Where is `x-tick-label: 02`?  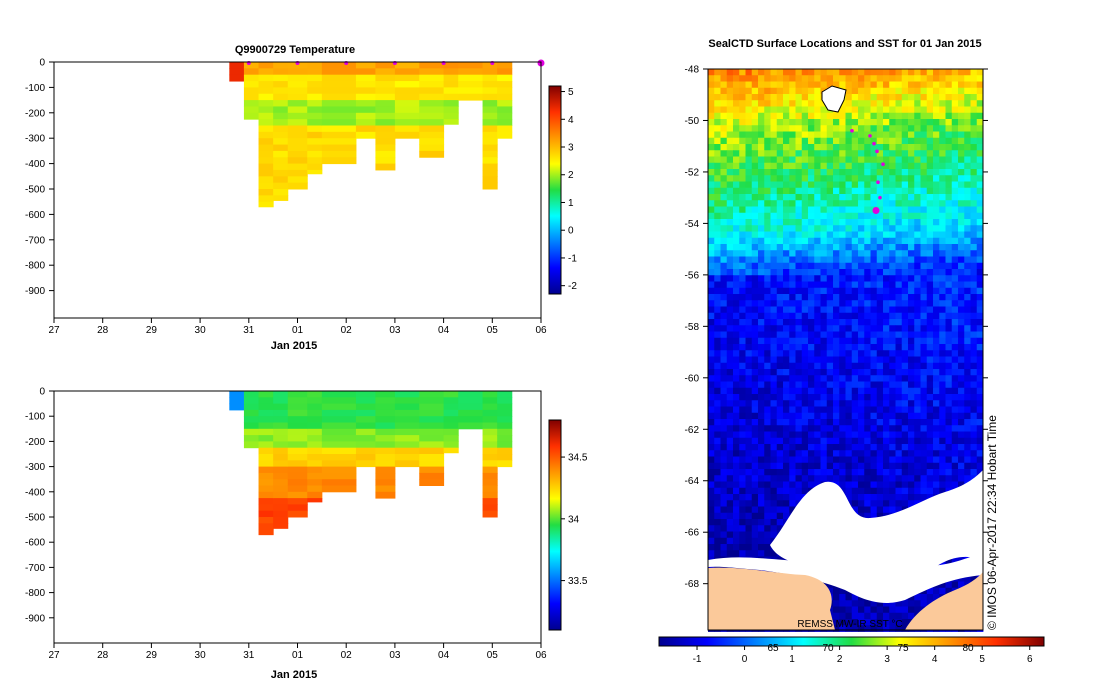 x-tick-label: 02 is located at coordinates (347, 655).